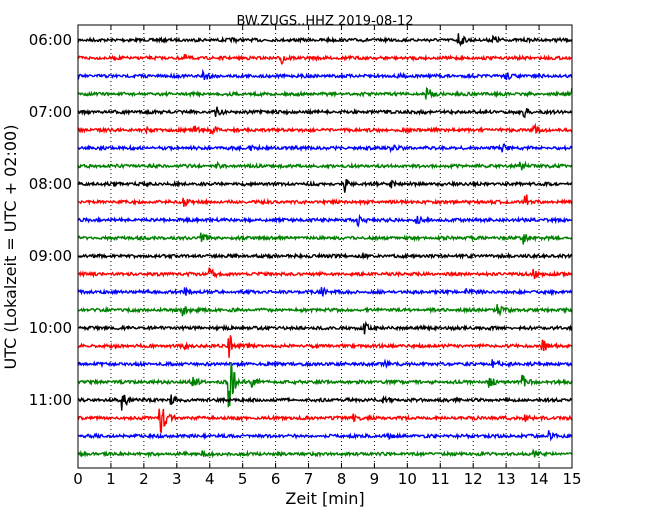 Image resolution: width=650 pixels, height=520 pixels. What do you see at coordinates (50, 400) in the screenshot?
I see `y-tick-label: 11:00` at bounding box center [50, 400].